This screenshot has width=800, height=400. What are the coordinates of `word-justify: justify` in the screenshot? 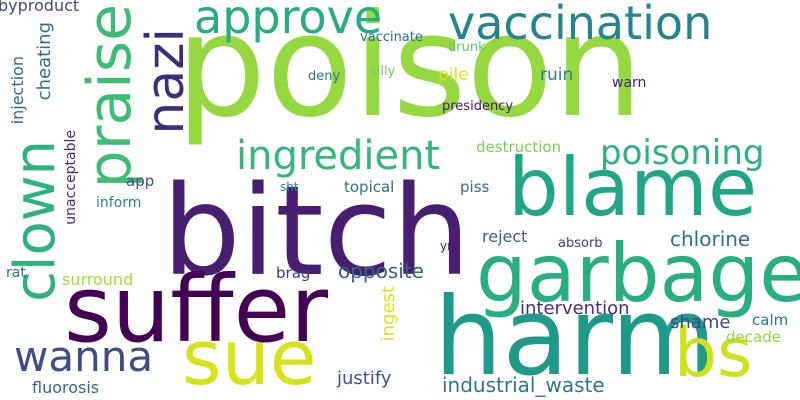 It's located at (364, 378).